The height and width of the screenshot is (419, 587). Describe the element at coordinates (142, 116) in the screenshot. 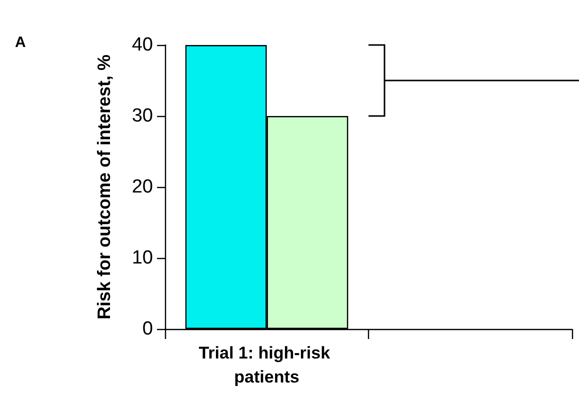

I see `y-tick-label: 30` at that location.